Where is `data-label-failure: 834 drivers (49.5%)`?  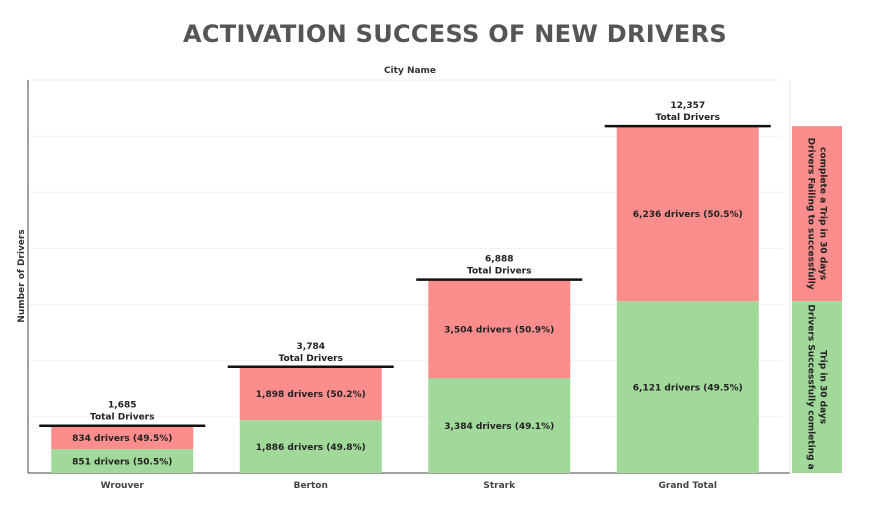 data-label-failure: 834 drivers (49.5%) is located at coordinates (122, 439).